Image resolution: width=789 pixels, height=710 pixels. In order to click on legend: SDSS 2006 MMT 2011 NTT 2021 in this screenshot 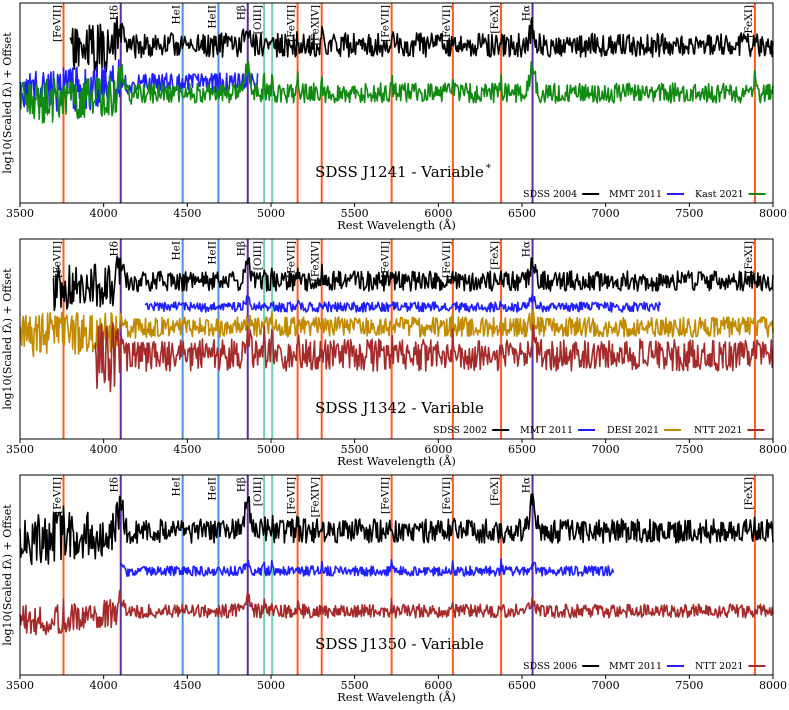, I will do `click(644, 666)`.